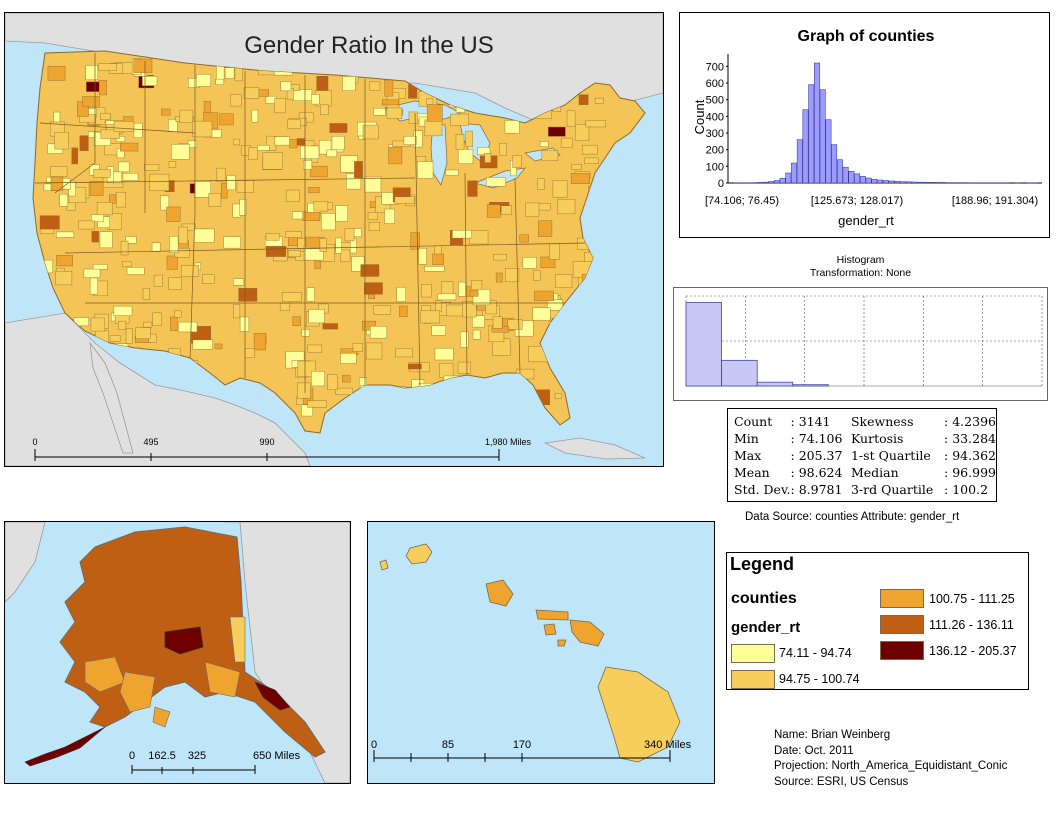  What do you see at coordinates (764, 598) in the screenshot?
I see `legend-layer: counties` at bounding box center [764, 598].